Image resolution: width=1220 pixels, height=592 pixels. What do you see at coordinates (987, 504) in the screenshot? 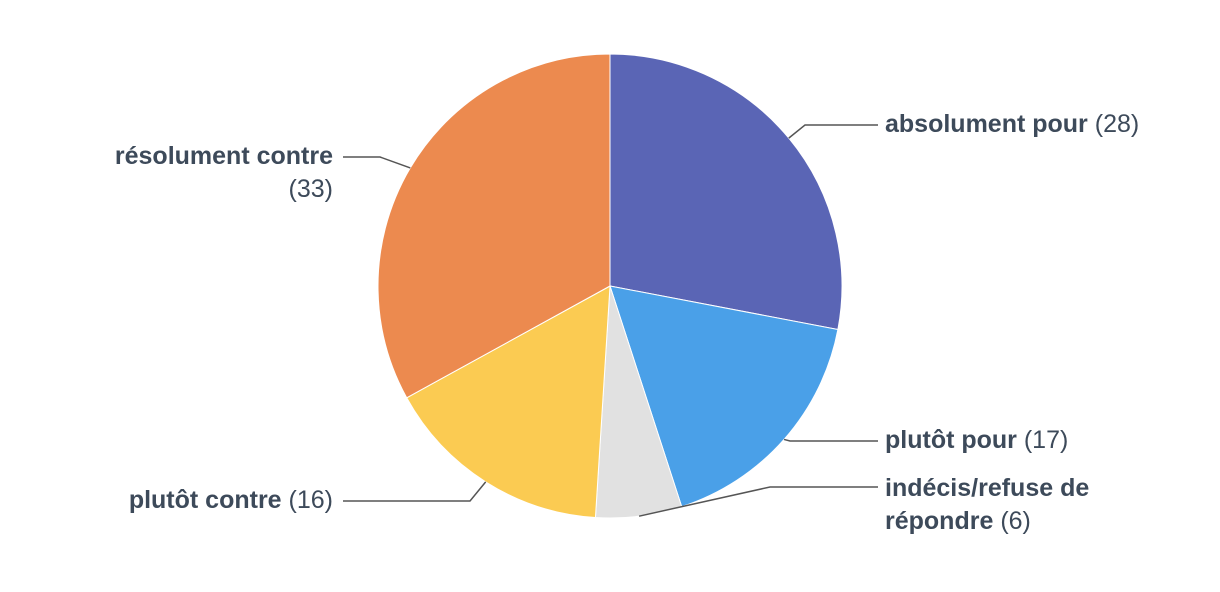
I see `category-label: indécis/refuse de répondre` at bounding box center [987, 504].